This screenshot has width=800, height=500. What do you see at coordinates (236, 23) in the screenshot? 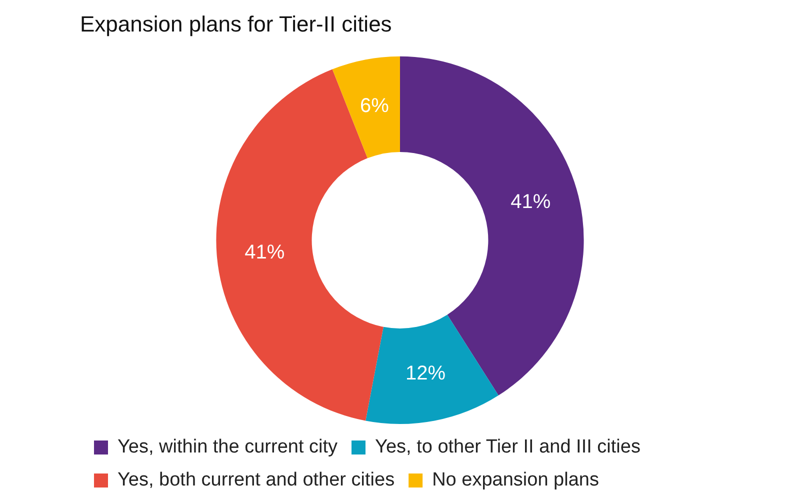
I see `chart-title: Expansion plans for Tier-II cities` at bounding box center [236, 23].